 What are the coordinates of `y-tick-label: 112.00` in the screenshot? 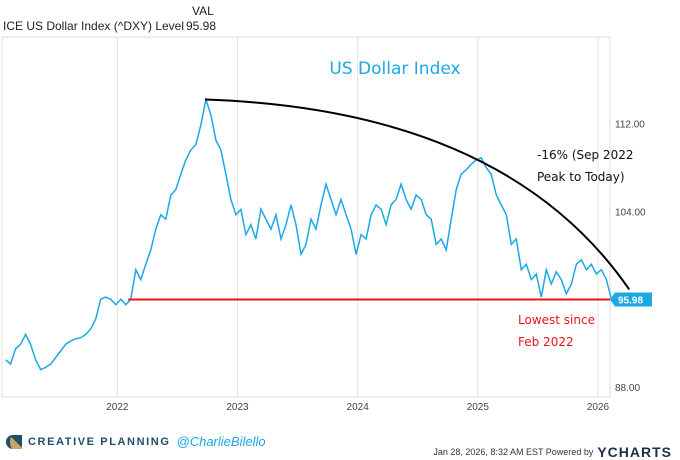 It's located at (630, 125).